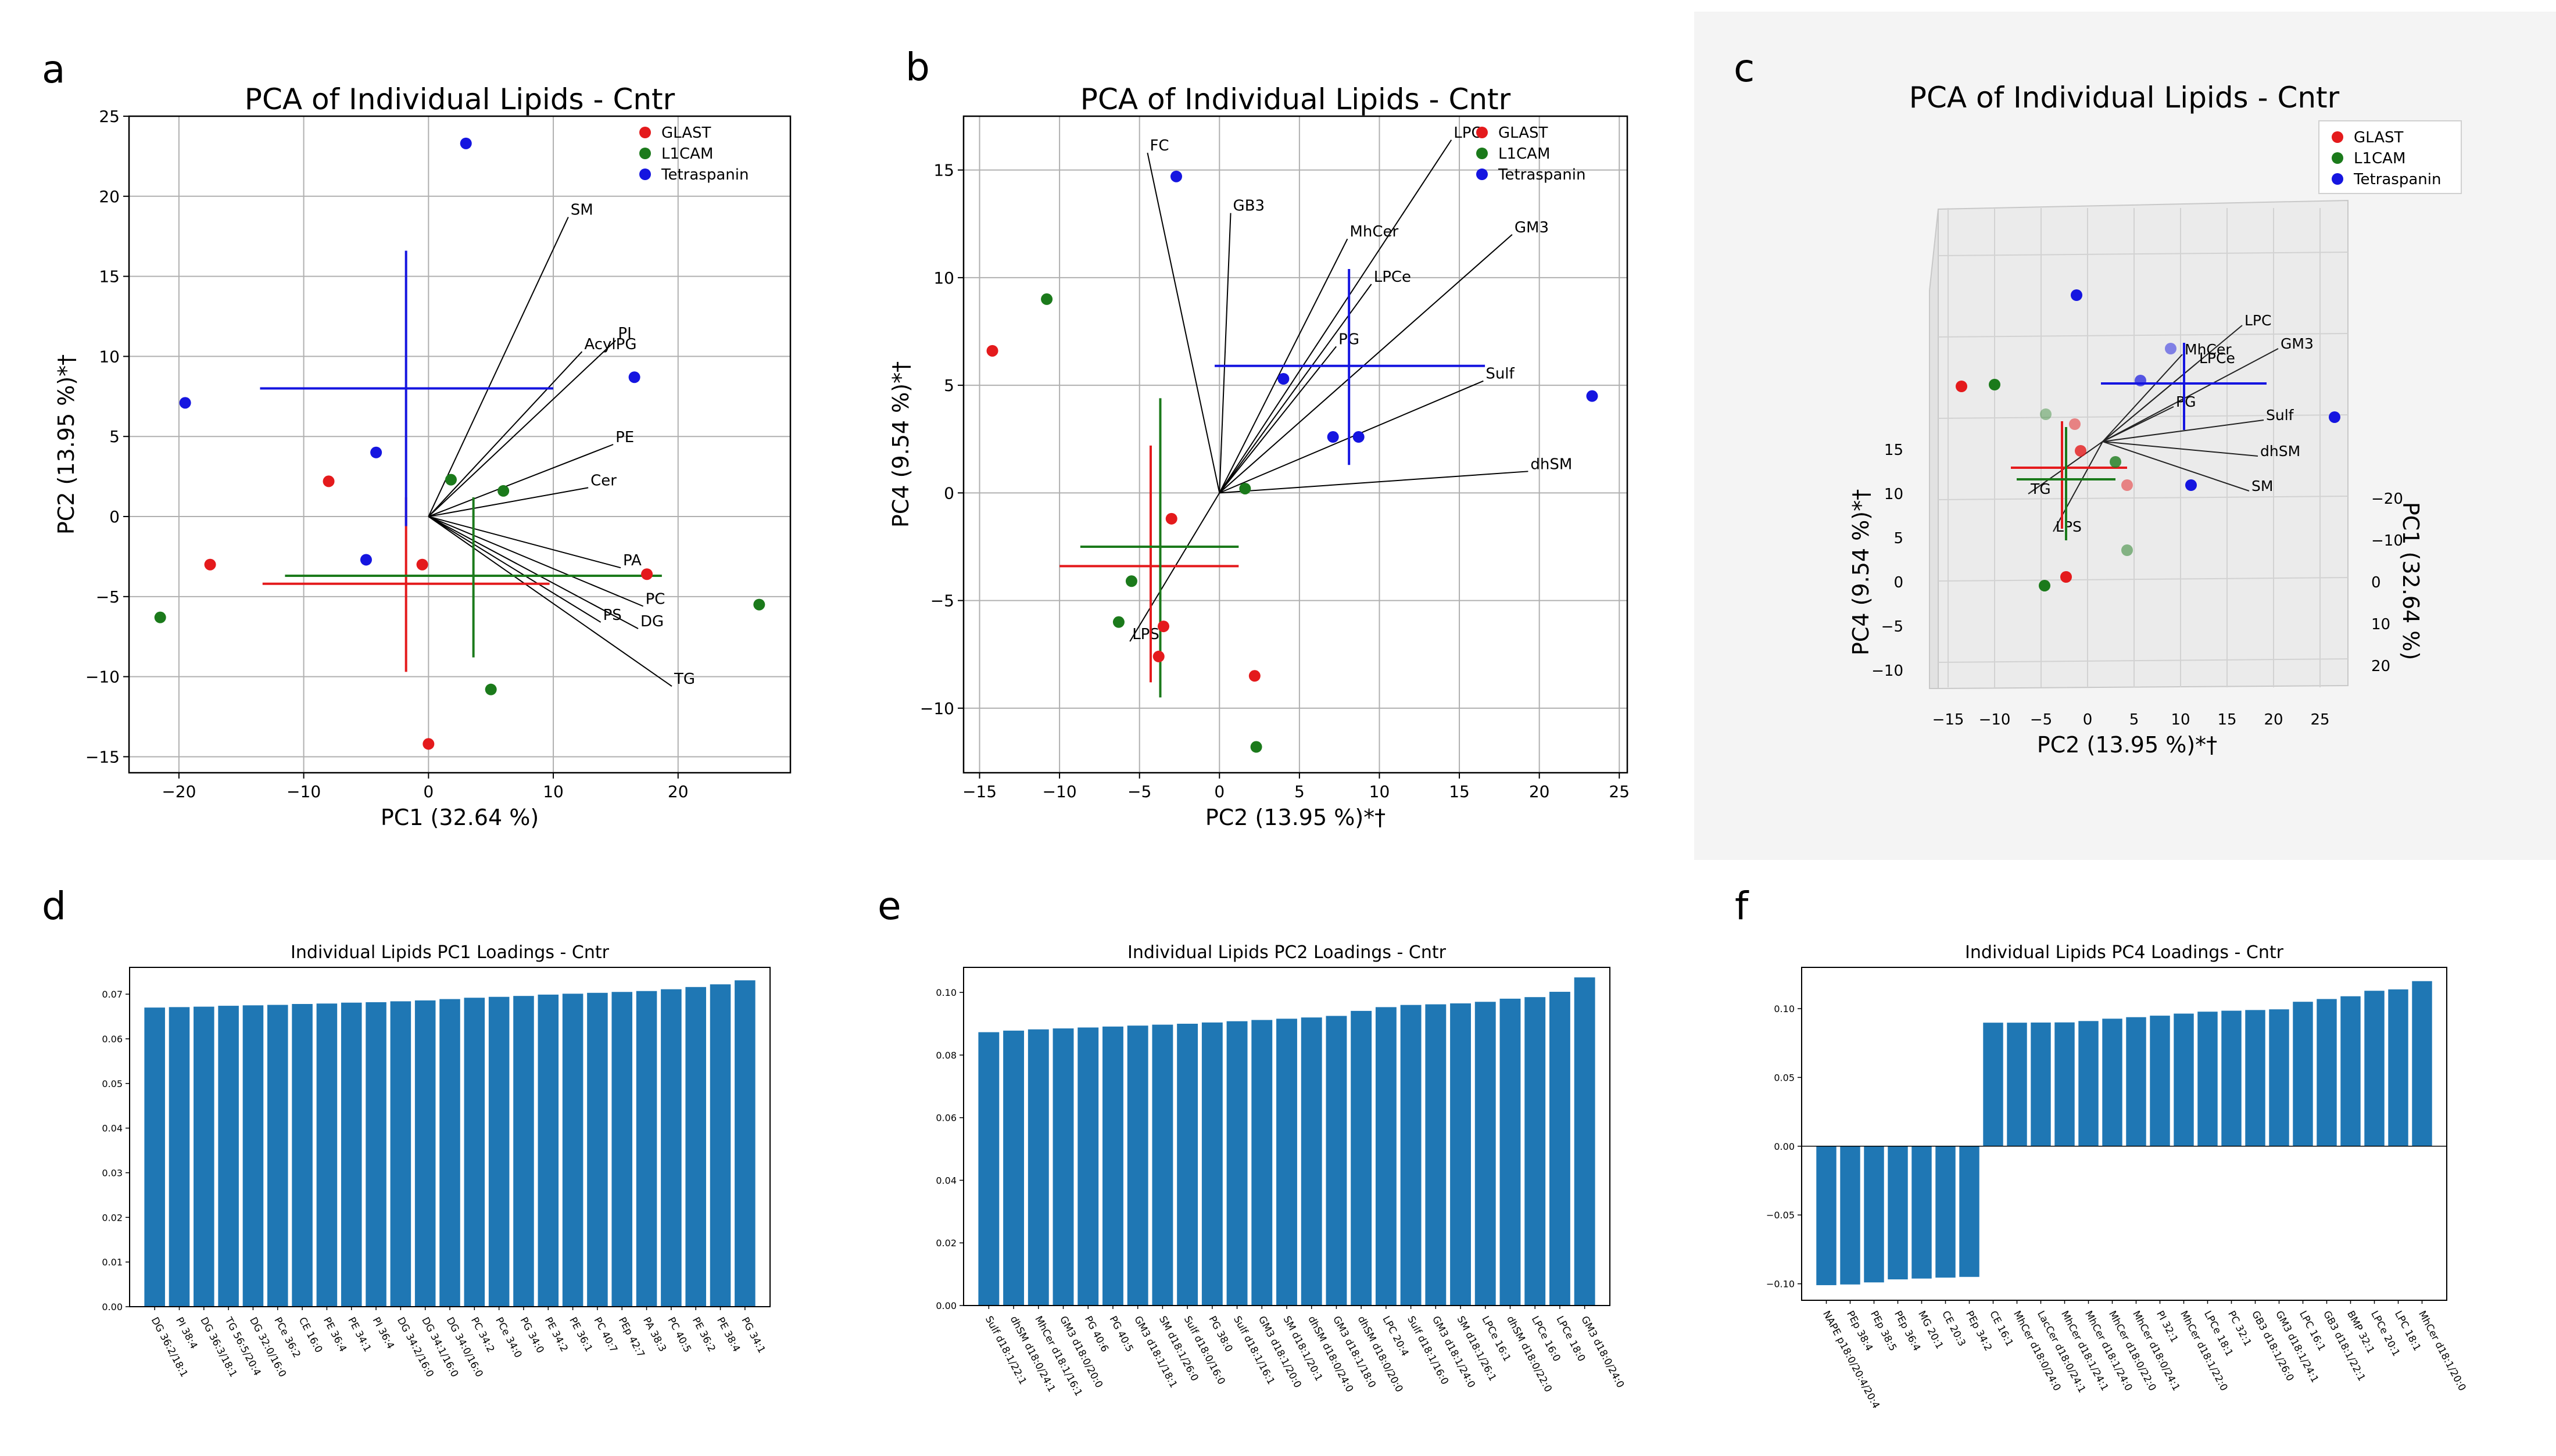 Image resolution: width=2556 pixels, height=1456 pixels. What do you see at coordinates (1379, 792) in the screenshot?
I see `x-tick-label: 10` at bounding box center [1379, 792].